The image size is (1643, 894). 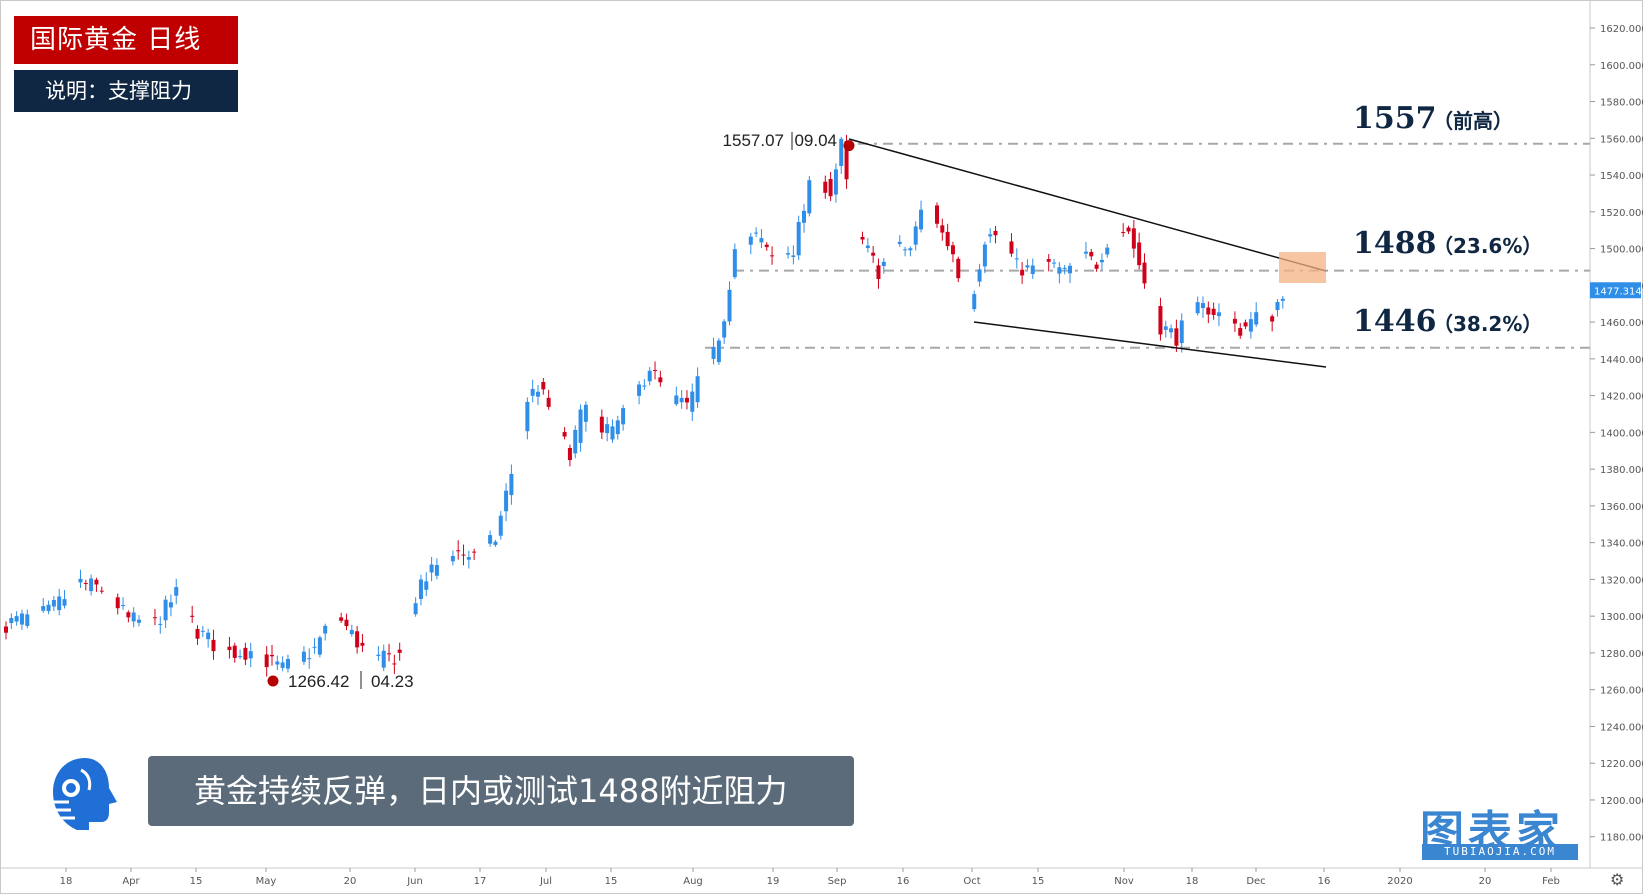 I want to click on y-tick-label: 1240.000, so click(x=1621, y=727).